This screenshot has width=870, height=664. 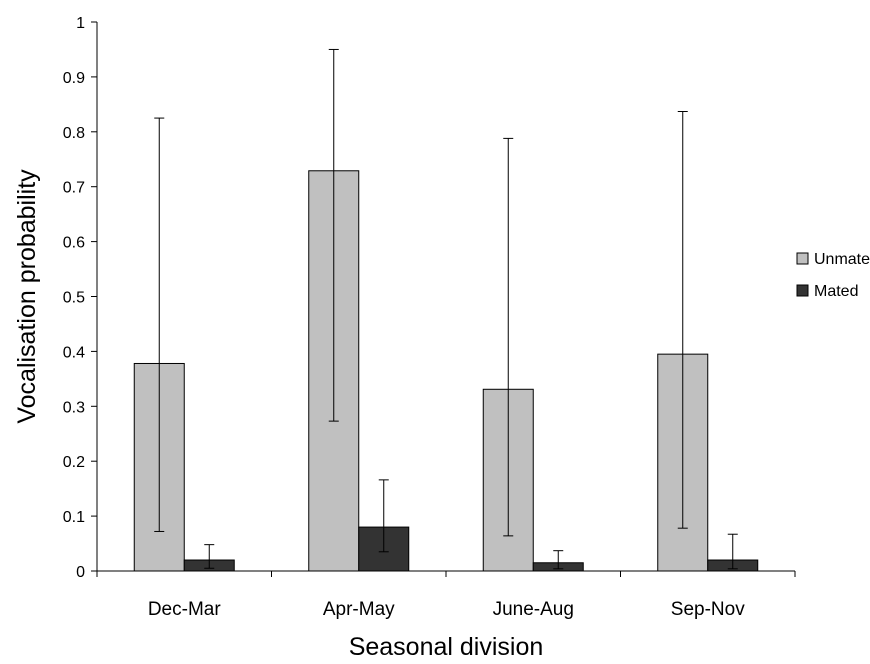 What do you see at coordinates (27, 296) in the screenshot?
I see `y-axis-title: Vocalisation probability` at bounding box center [27, 296].